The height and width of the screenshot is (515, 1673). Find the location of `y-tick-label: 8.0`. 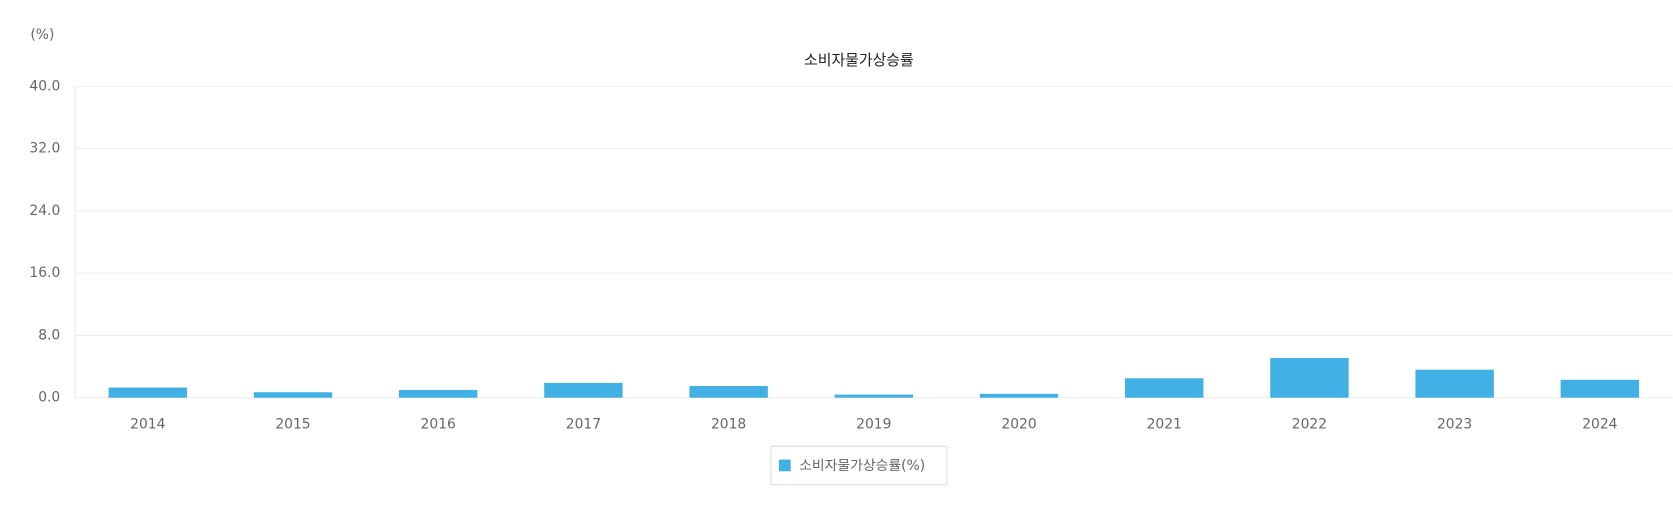

y-tick-label: 8.0 is located at coordinates (49, 335).